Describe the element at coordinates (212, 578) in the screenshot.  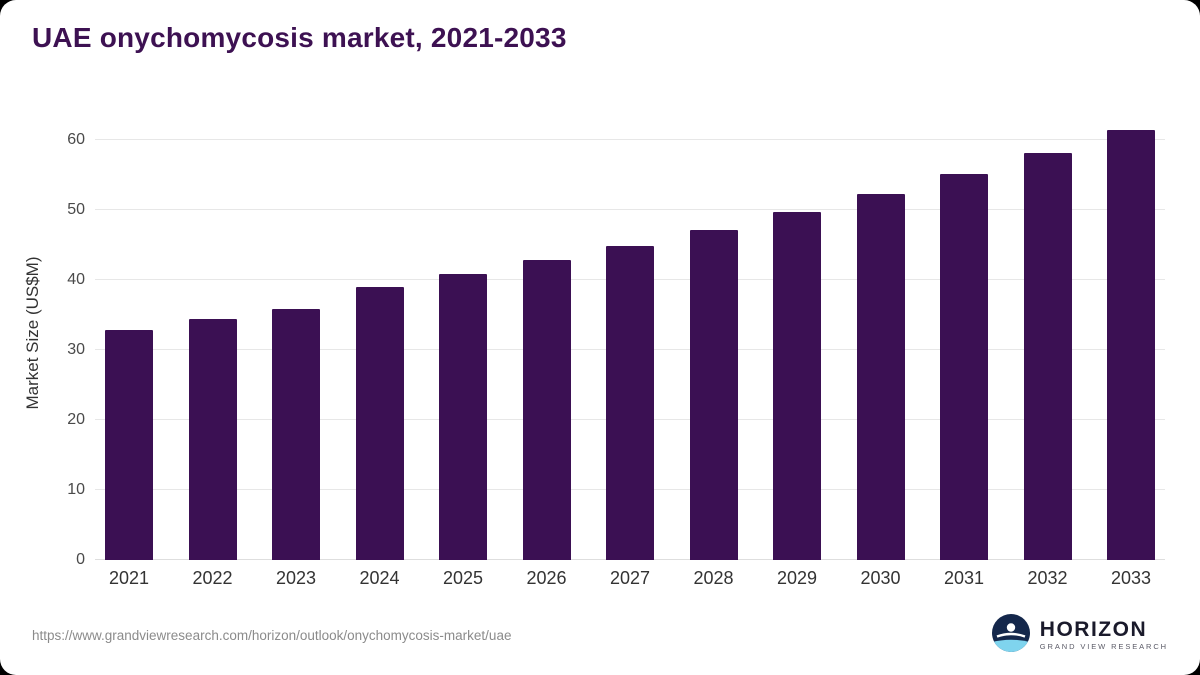
I see `x-tick-label: 2022` at that location.